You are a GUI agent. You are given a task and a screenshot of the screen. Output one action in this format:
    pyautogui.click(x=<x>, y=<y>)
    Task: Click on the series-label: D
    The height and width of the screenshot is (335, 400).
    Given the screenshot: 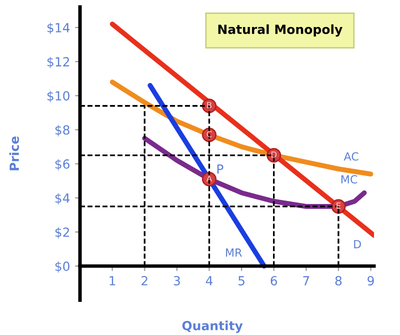 What is the action you would take?
    pyautogui.click(x=357, y=244)
    